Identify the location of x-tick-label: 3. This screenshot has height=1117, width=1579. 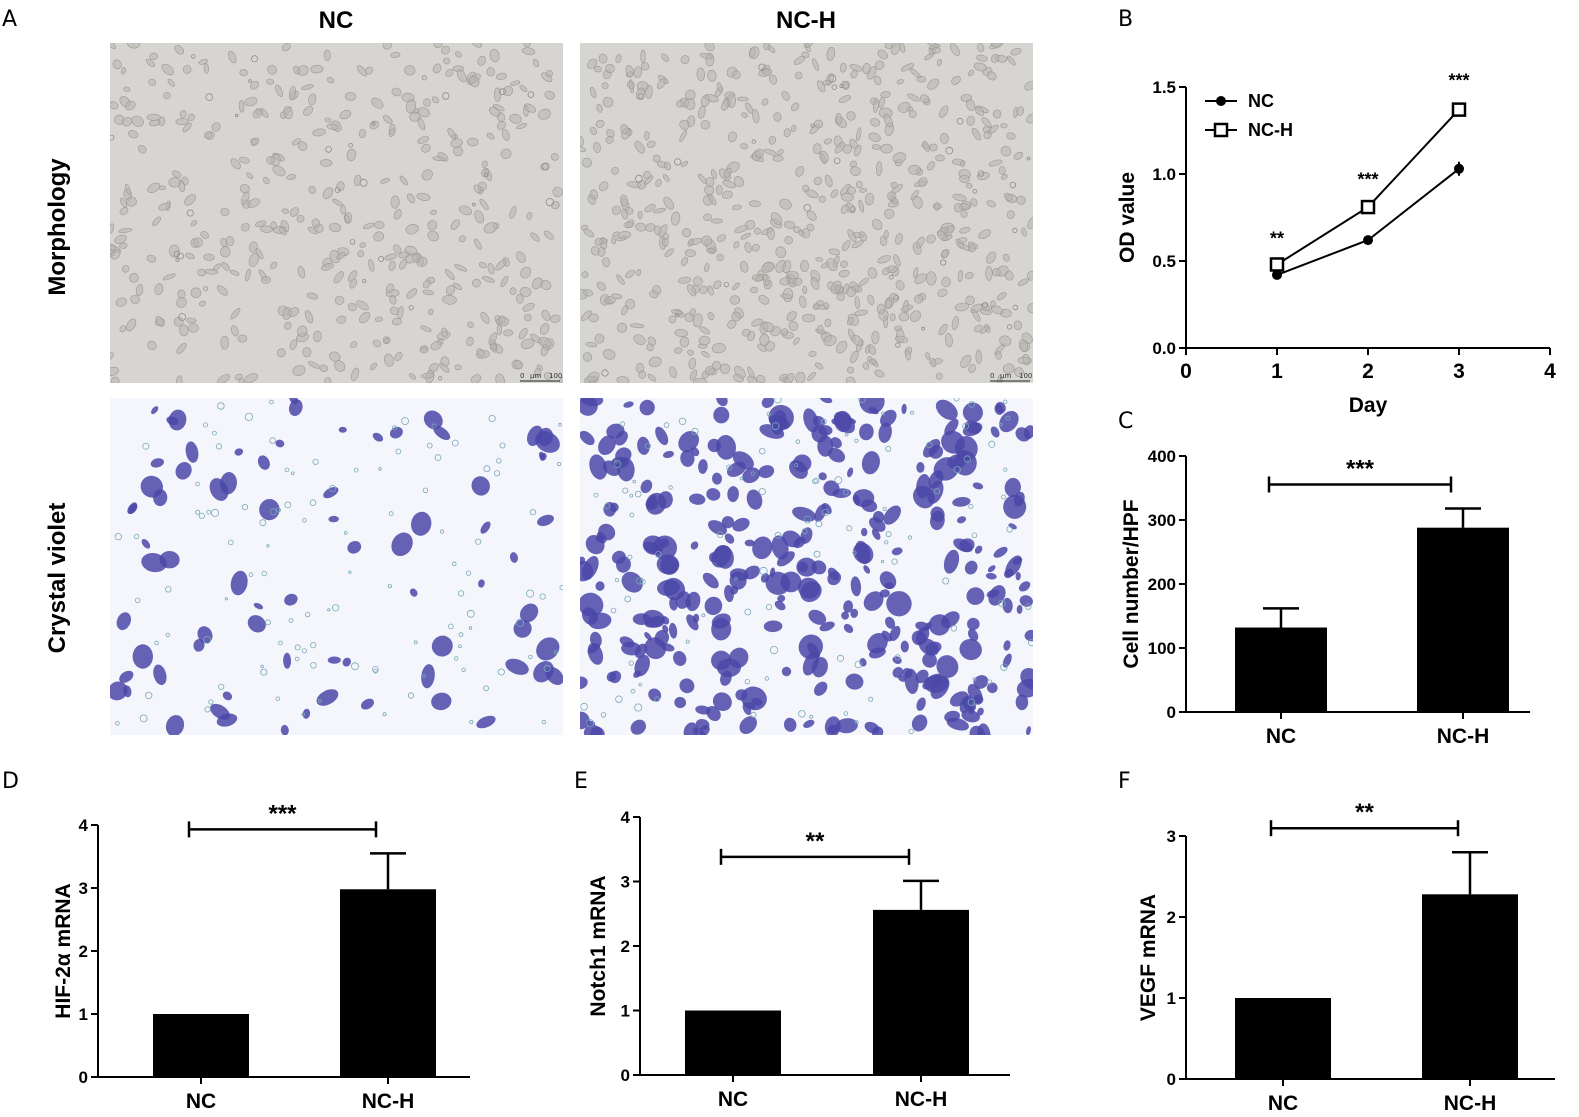
(1459, 371).